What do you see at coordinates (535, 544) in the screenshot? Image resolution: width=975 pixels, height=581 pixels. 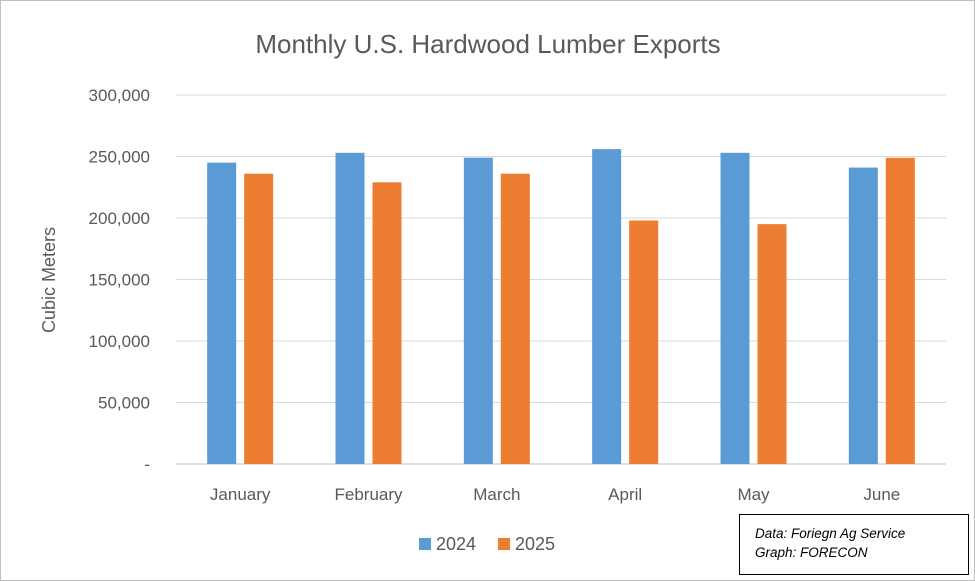 I see `legend-label-2025: 2025` at bounding box center [535, 544].